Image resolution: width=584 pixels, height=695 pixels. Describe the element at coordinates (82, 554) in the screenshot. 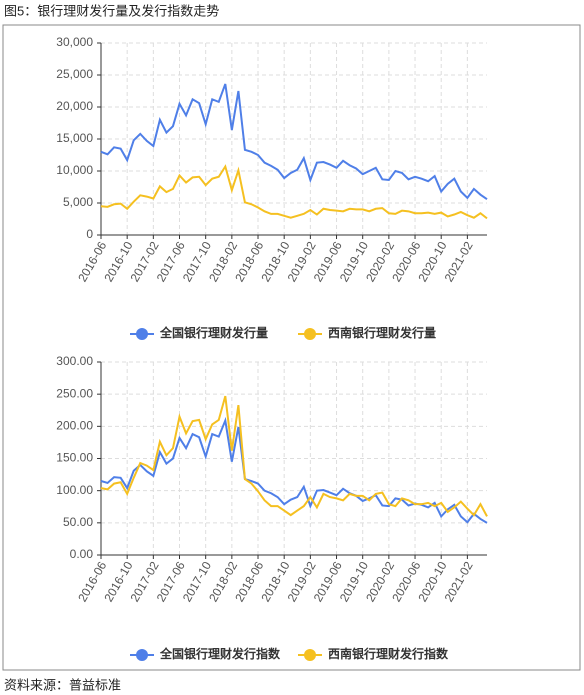

I see `y-tick-label: 0.00` at that location.